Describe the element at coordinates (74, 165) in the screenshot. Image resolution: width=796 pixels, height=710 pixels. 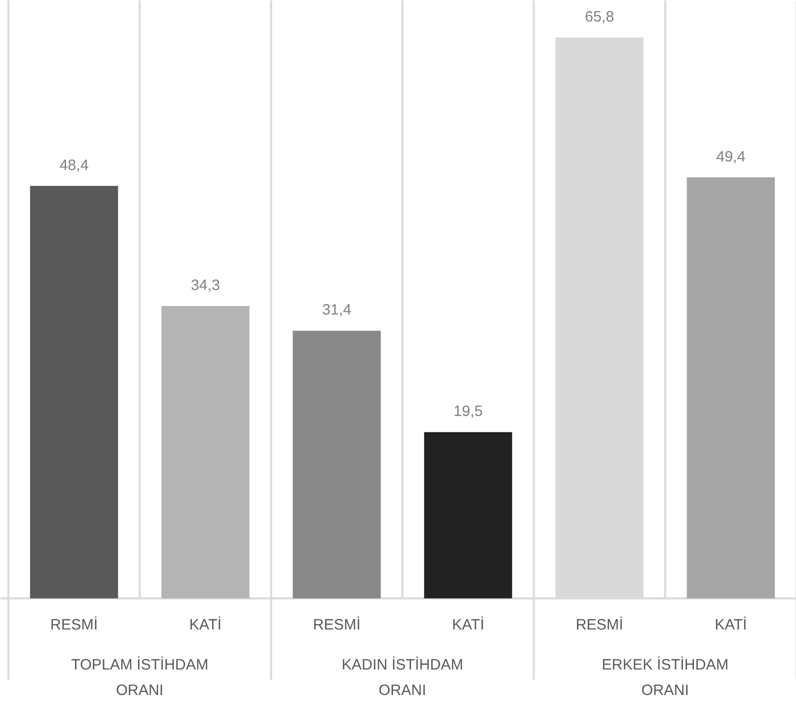
I see `data-label: 48,4` at that location.